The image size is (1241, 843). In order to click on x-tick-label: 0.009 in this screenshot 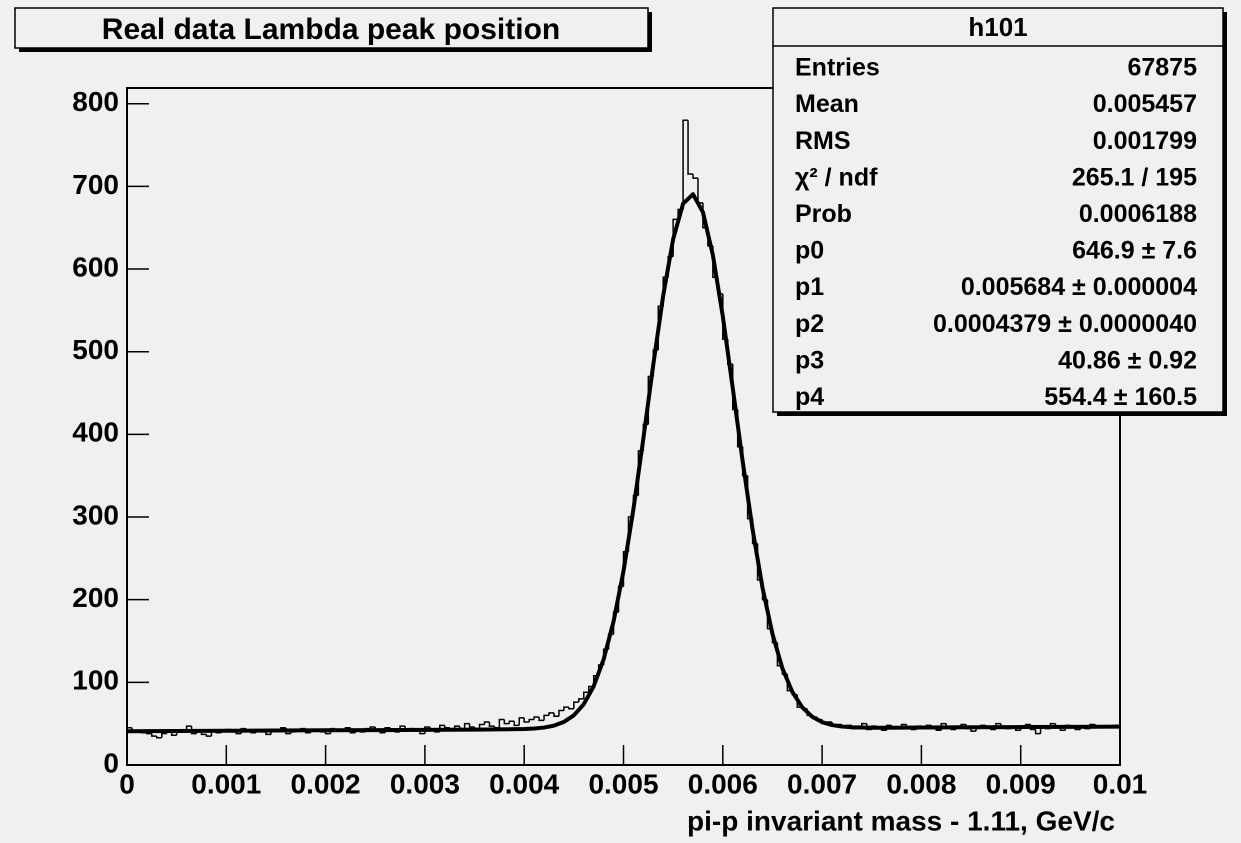, I will do `click(1021, 783)`.